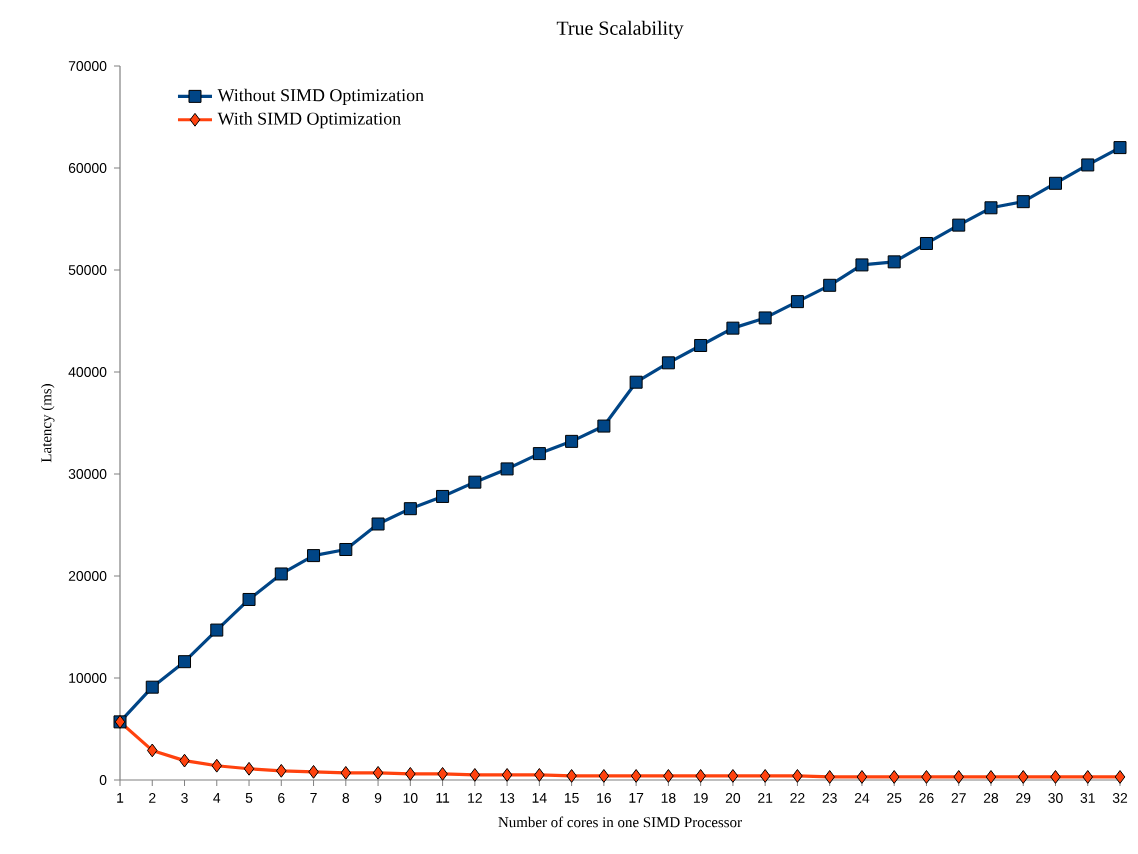 This screenshot has height=854, width=1138. Describe the element at coordinates (320, 96) in the screenshot. I see `legend-label: Without SIMD Optimization` at that location.